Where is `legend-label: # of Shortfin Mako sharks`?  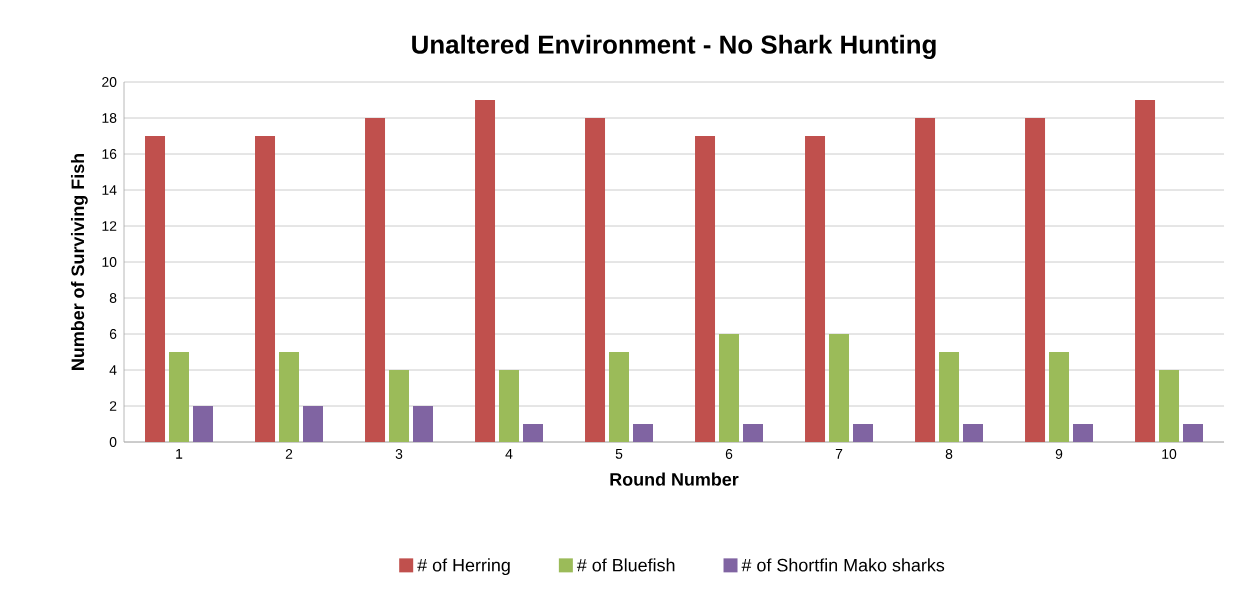 legend-label: # of Shortfin Mako sharks is located at coordinates (843, 565).